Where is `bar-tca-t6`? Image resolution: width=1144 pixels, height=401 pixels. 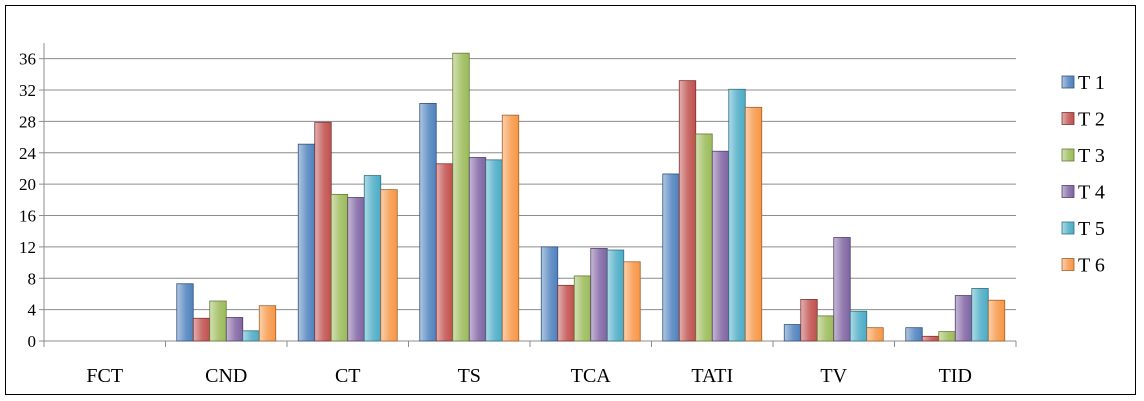 bar-tca-t6 is located at coordinates (632, 301).